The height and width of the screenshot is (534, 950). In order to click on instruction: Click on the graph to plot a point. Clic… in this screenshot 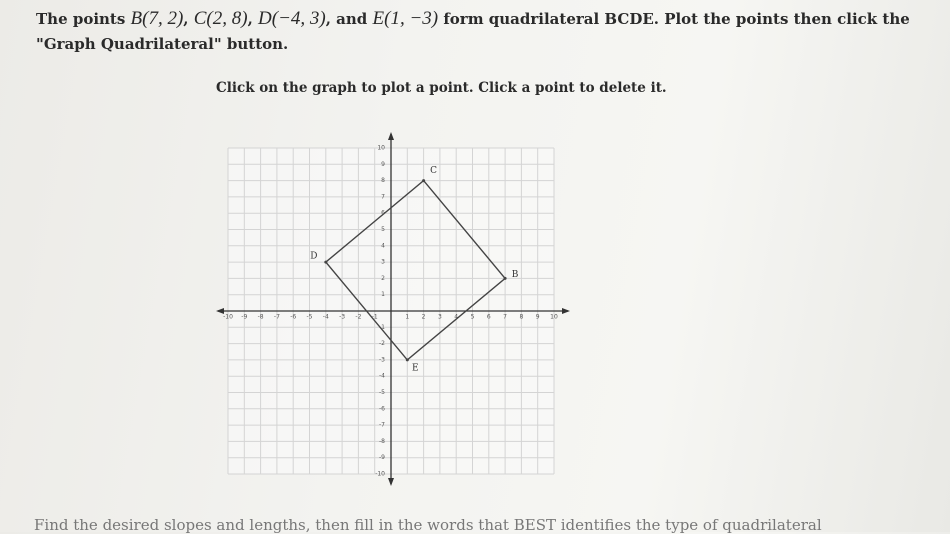, I will do `click(441, 88)`.